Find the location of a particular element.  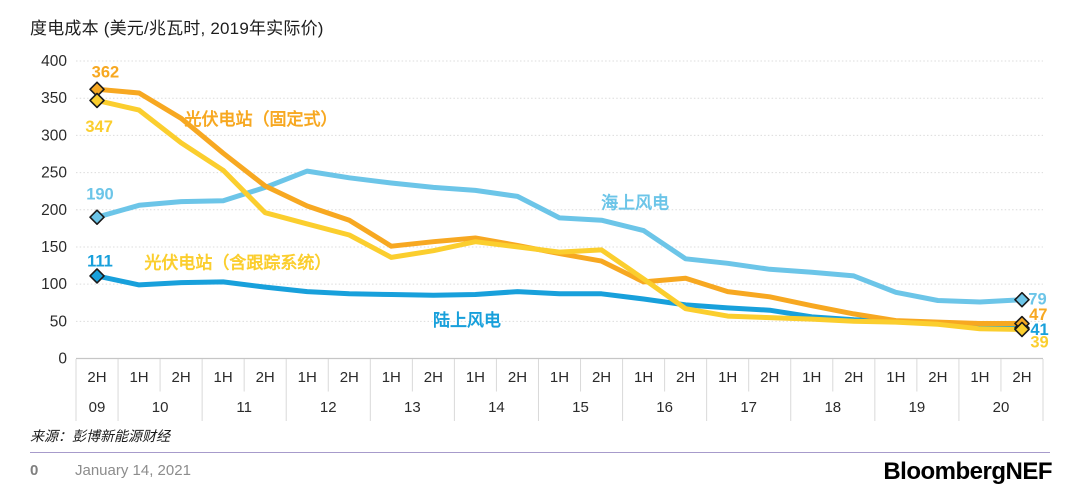

y-axis-tick-label: 400 is located at coordinates (54, 61).